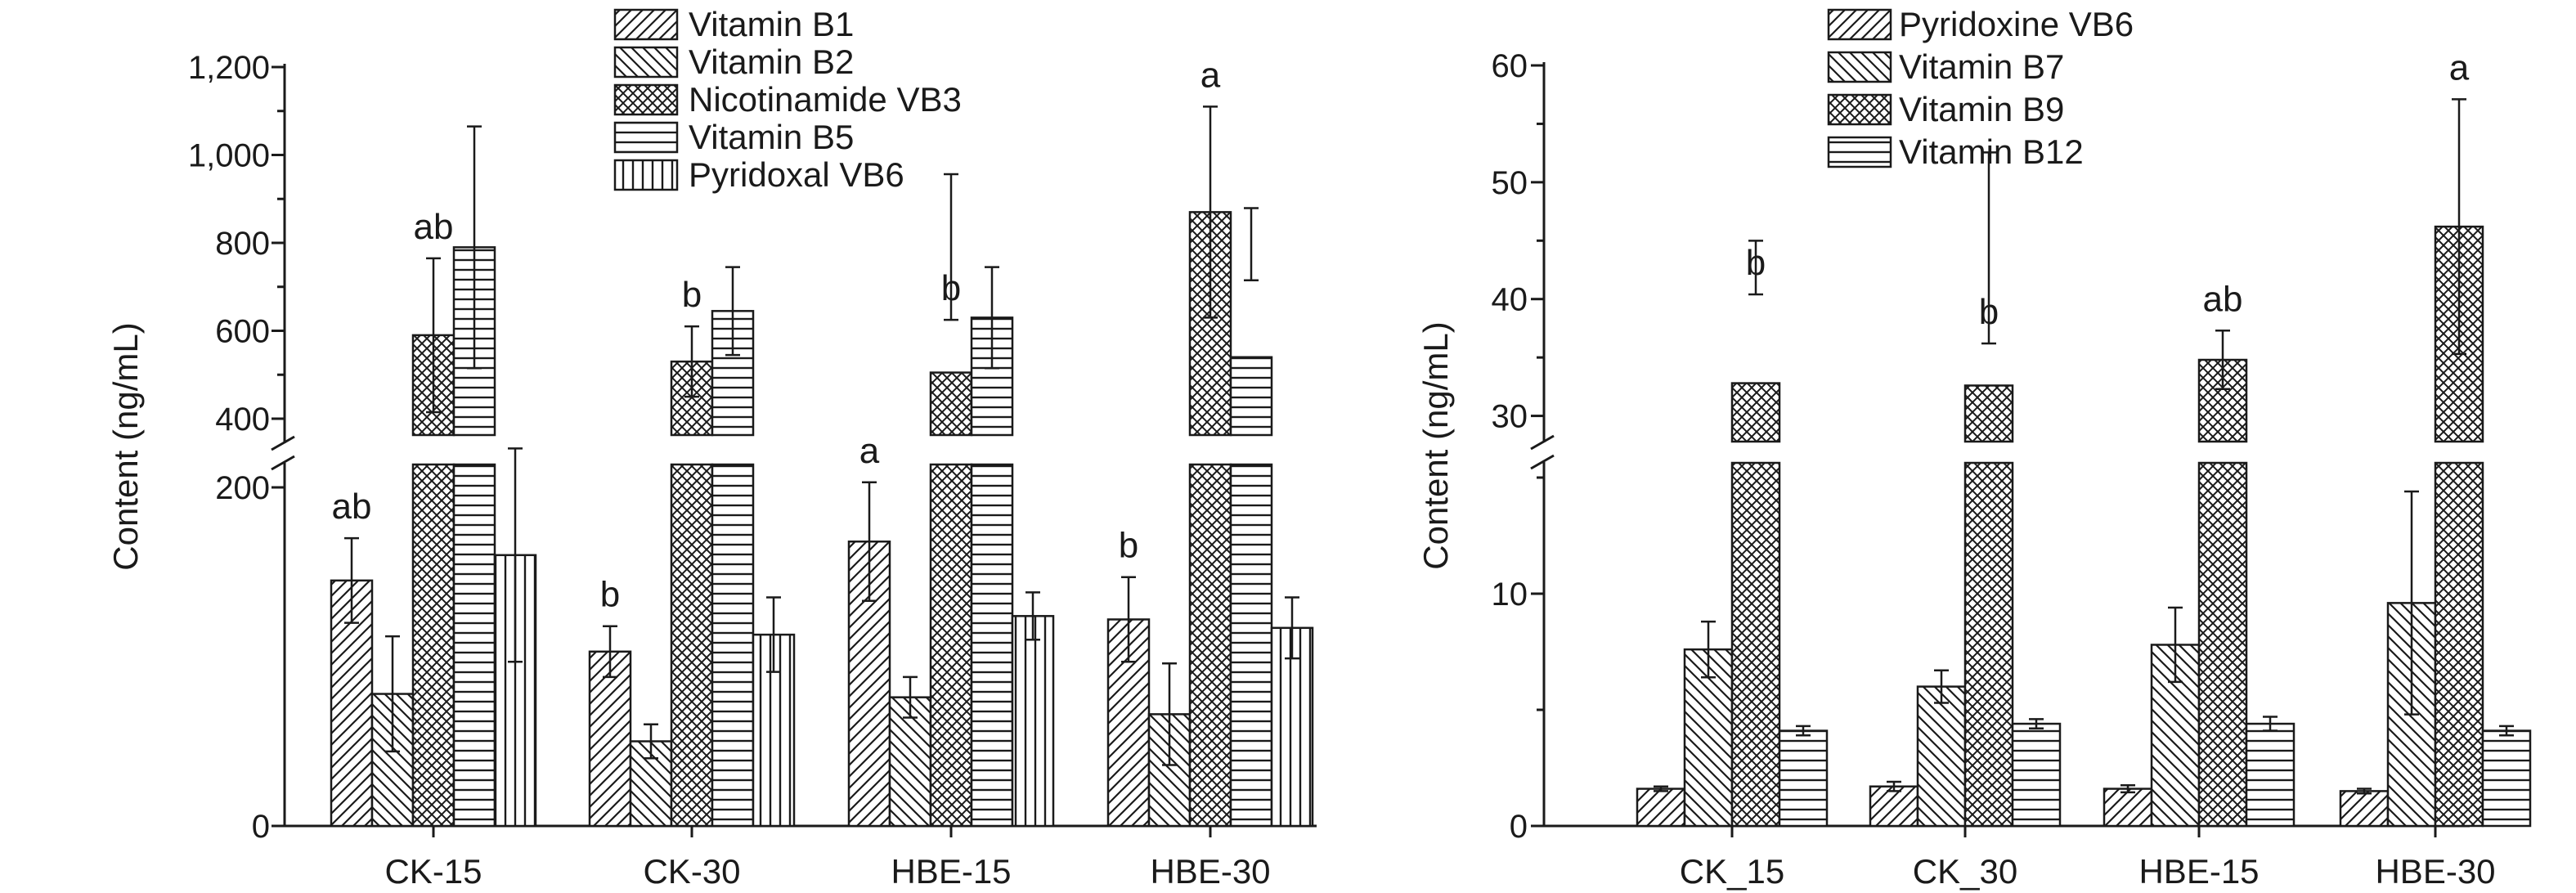 The image size is (2576, 893). Describe the element at coordinates (242, 420) in the screenshot. I see `y-tick-label: 400` at that location.